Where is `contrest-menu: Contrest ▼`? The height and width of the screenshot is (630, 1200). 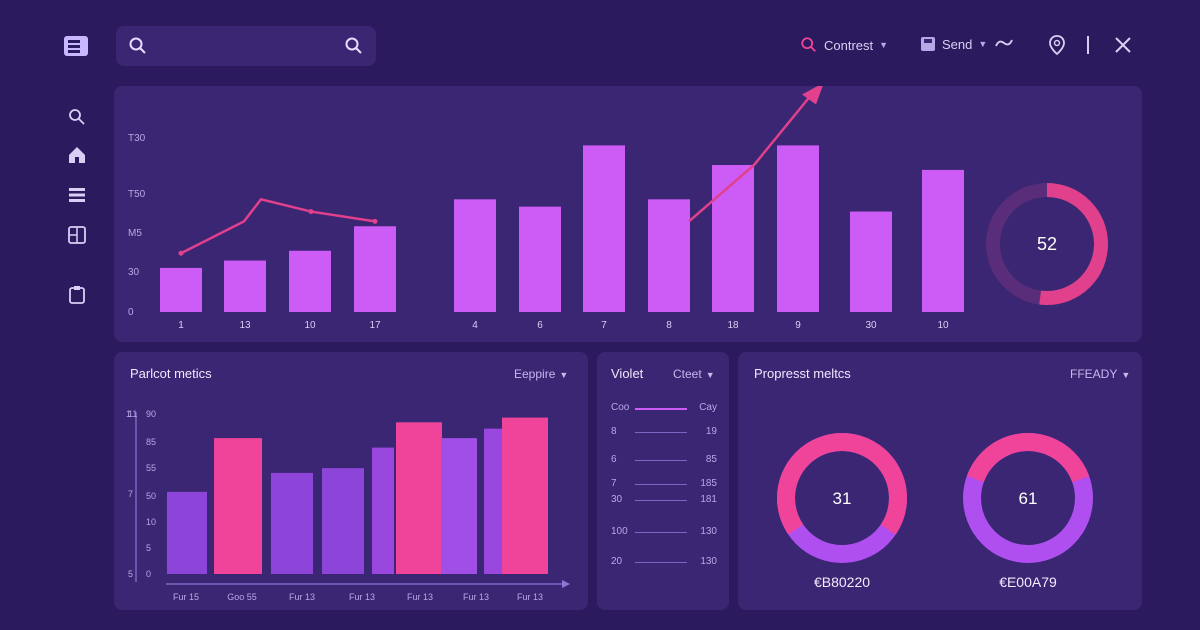 contrest-menu: Contrest ▼ is located at coordinates (844, 45).